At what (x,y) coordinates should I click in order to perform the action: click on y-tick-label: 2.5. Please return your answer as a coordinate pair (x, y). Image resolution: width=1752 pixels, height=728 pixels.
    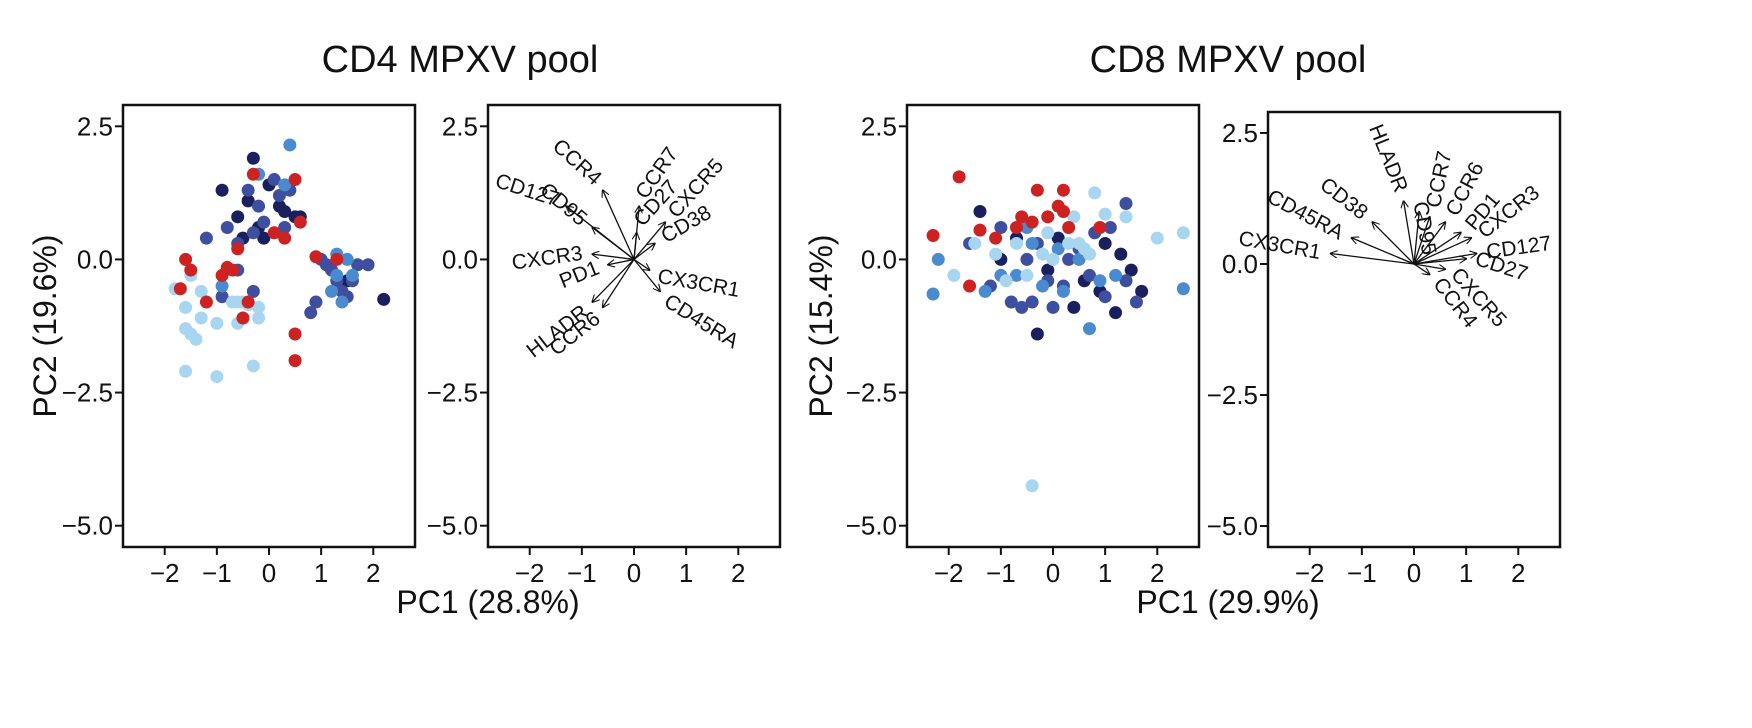
    Looking at the image, I should click on (460, 126).